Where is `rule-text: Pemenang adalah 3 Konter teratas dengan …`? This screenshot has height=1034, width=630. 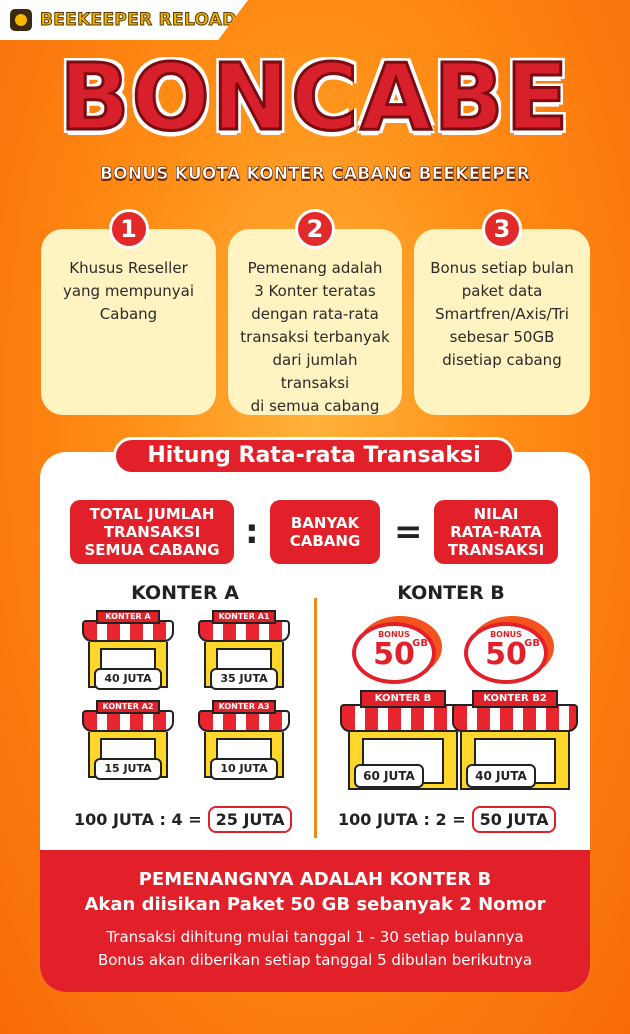 rule-text: Pemenang adalah 3 Konter teratas dengan … is located at coordinates (315, 337).